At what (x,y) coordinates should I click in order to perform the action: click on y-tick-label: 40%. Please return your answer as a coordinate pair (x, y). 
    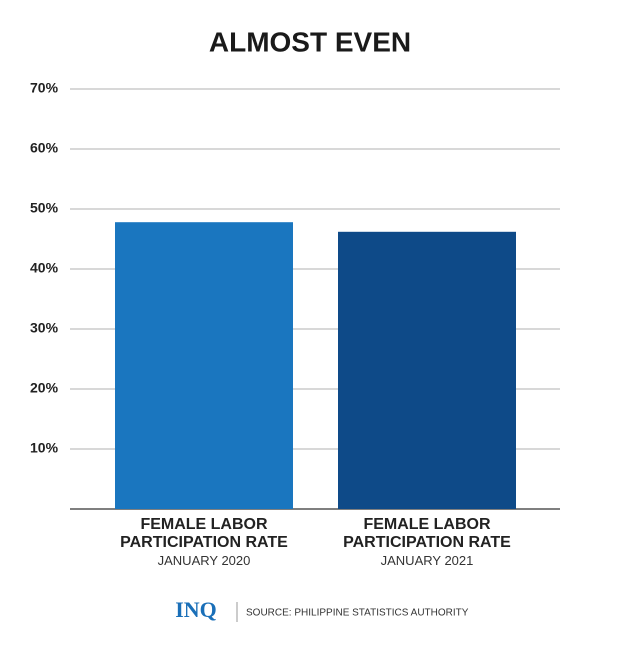
    Looking at the image, I should click on (44, 268).